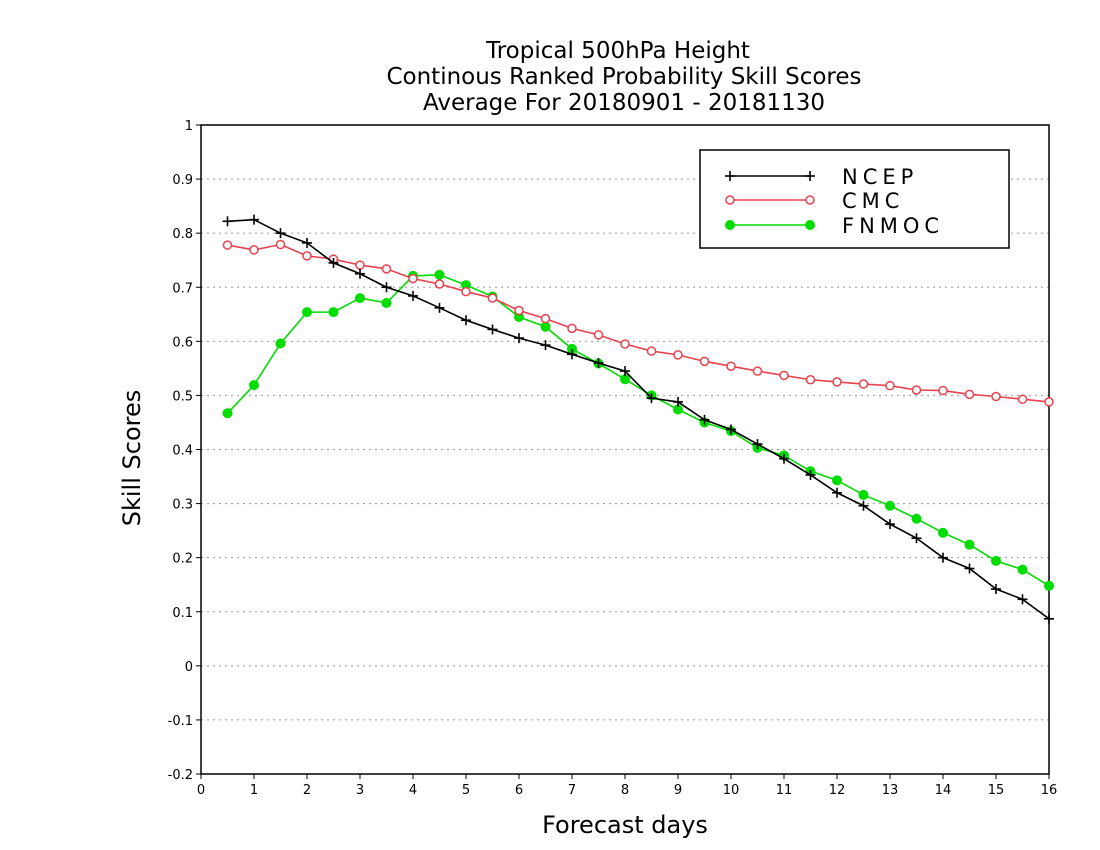 The width and height of the screenshot is (1100, 850). I want to click on cmc-line, so click(638, 323).